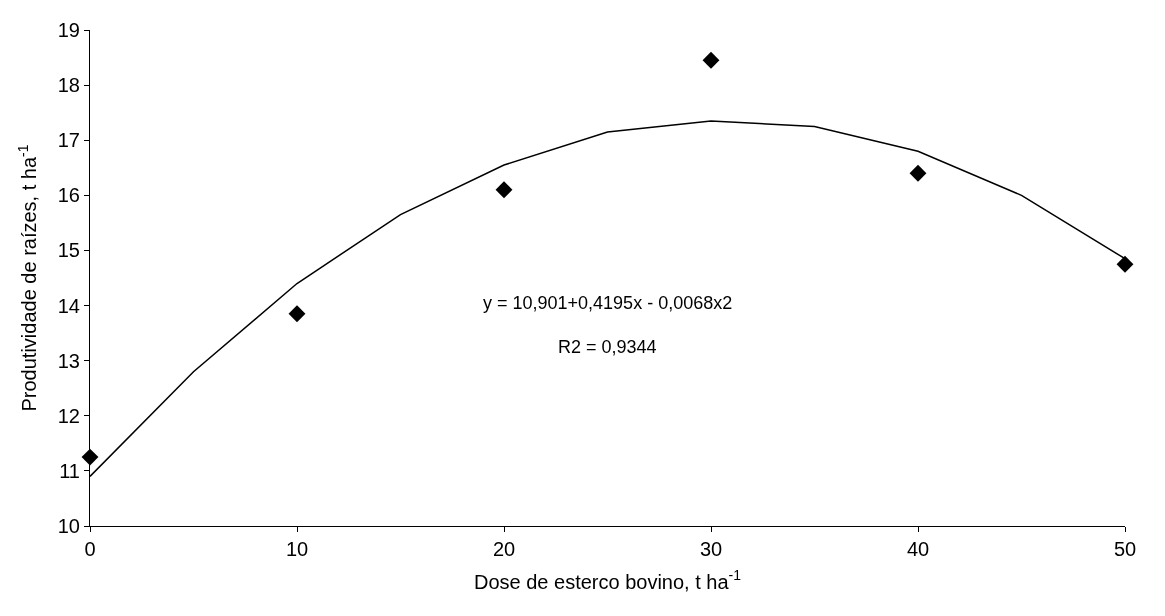 The height and width of the screenshot is (616, 1165). Describe the element at coordinates (68, 85) in the screenshot. I see `y-tick-label: 18` at that location.